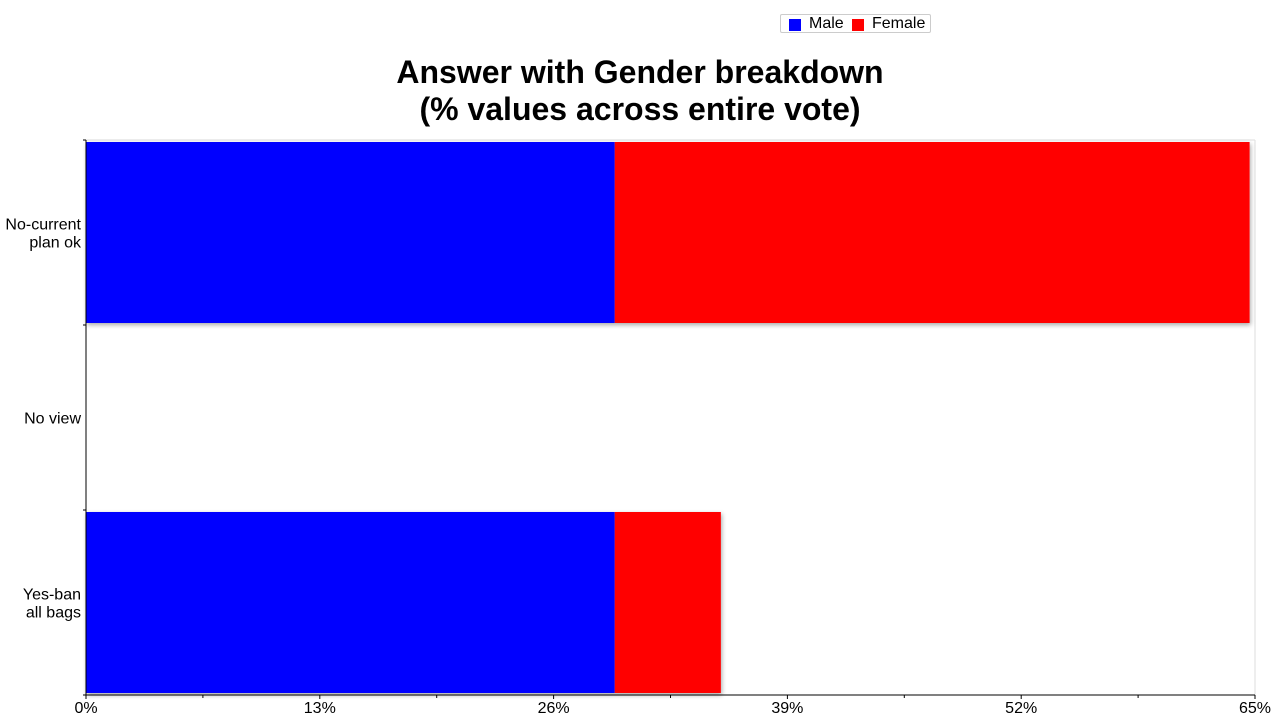  Describe the element at coordinates (52, 595) in the screenshot. I see `category-label: Yes-ban` at that location.